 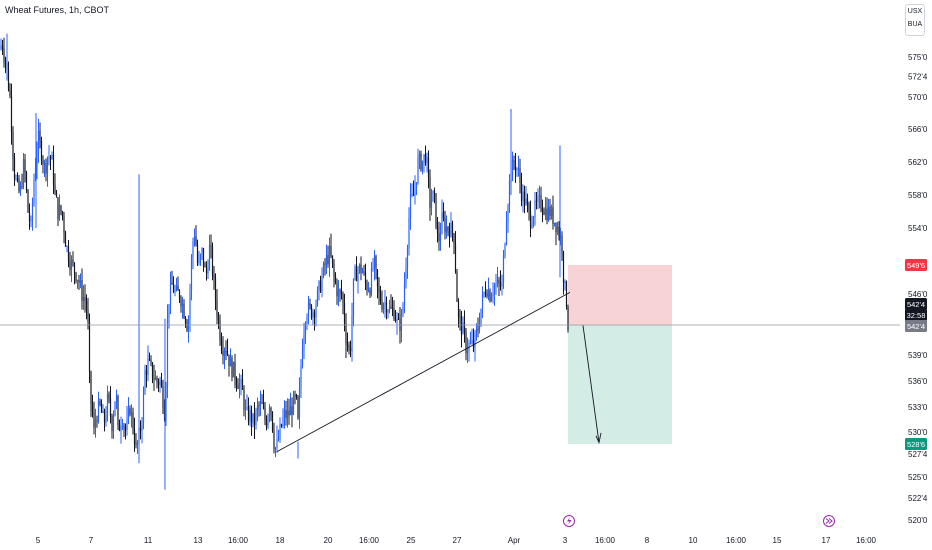 I want to click on stop-price-tag: 549'6, so click(x=916, y=265).